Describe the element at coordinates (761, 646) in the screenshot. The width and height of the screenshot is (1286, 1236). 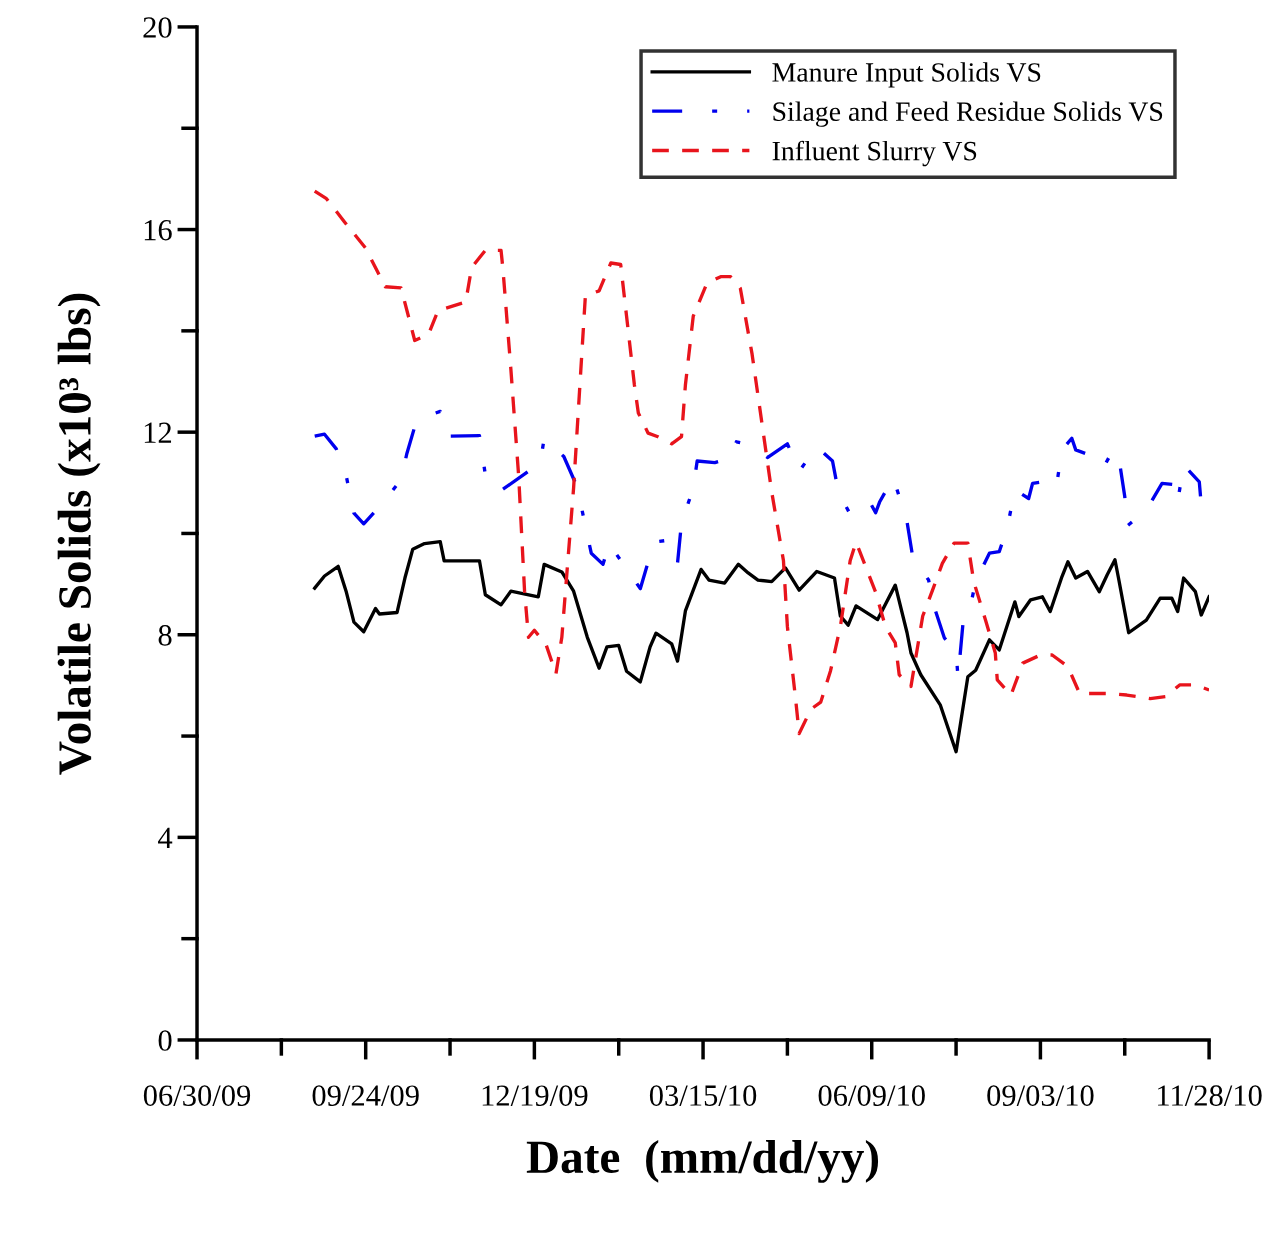
I see `line-series` at that location.